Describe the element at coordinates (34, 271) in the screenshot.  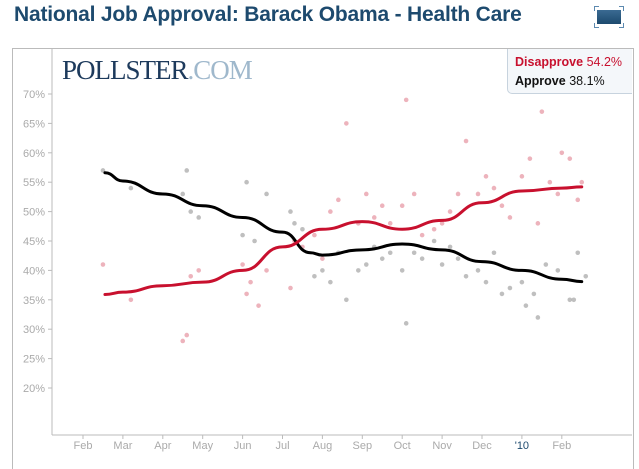
I see `y-tick-label: 40%` at that location.